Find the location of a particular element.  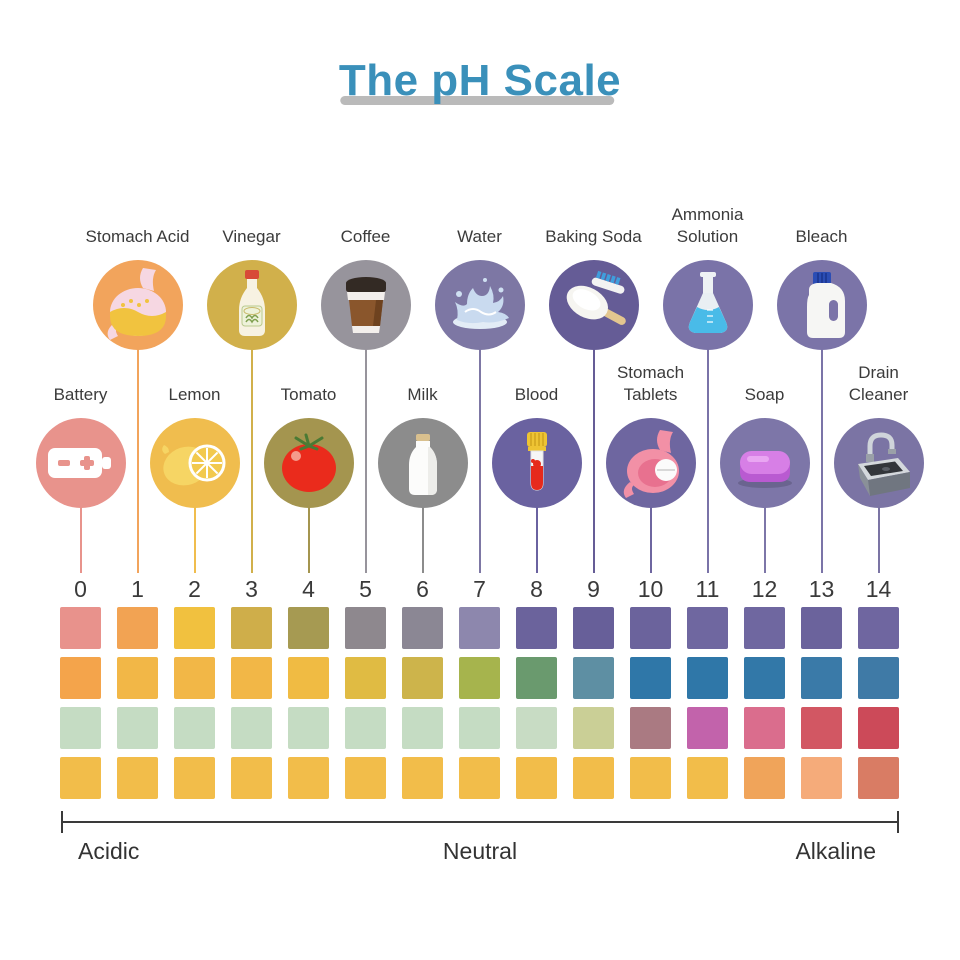

strip-row-1-ph5-swatch is located at coordinates (365, 628).